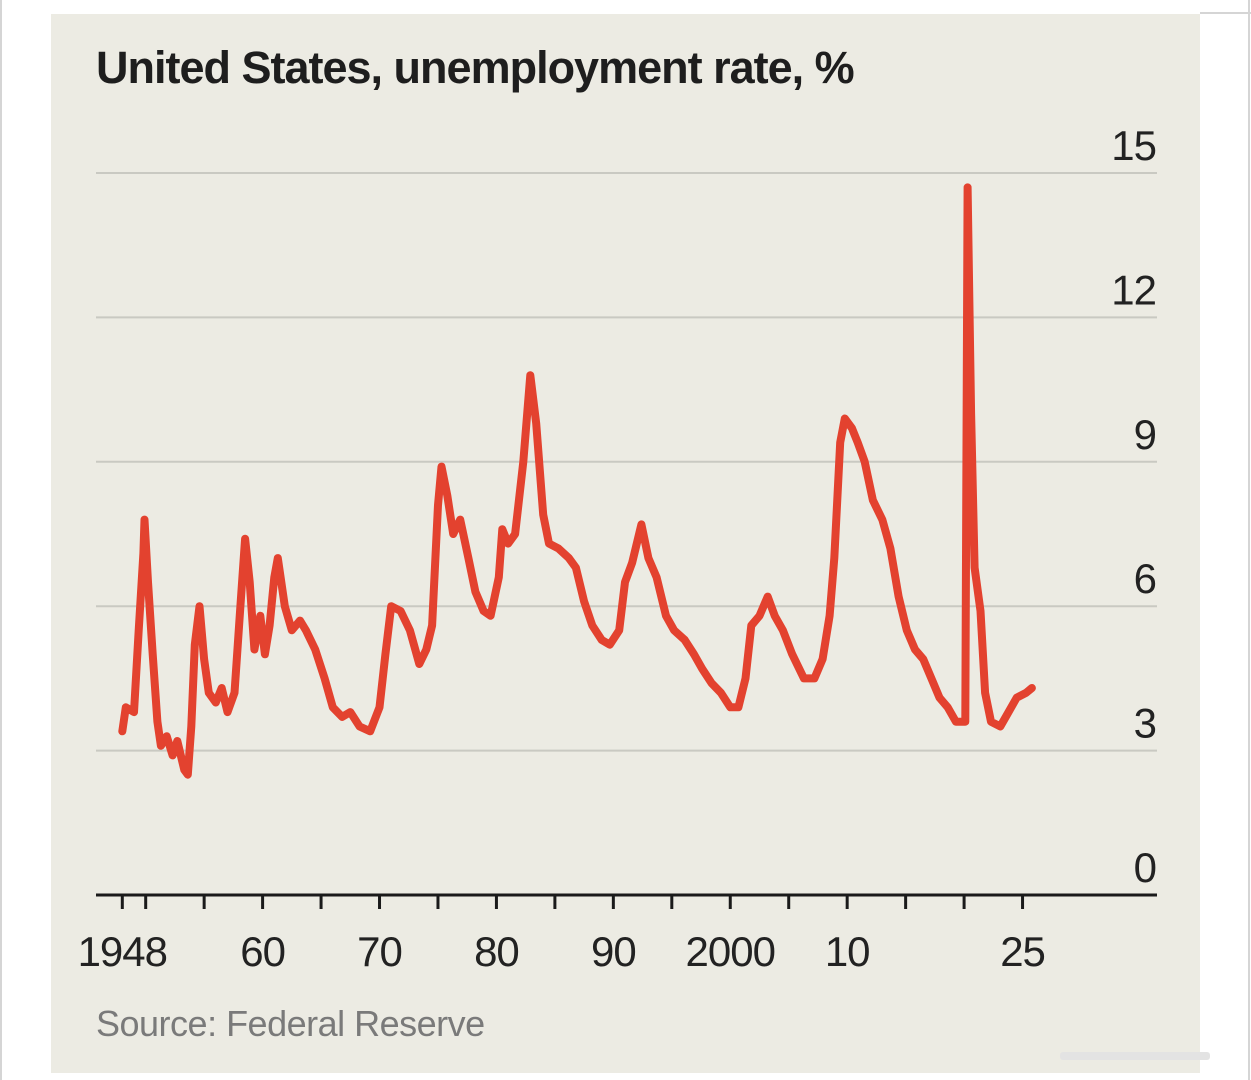  Describe the element at coordinates (1134, 506) in the screenshot. I see `y-axis-labels: 0 3 6 9 12 15` at that location.